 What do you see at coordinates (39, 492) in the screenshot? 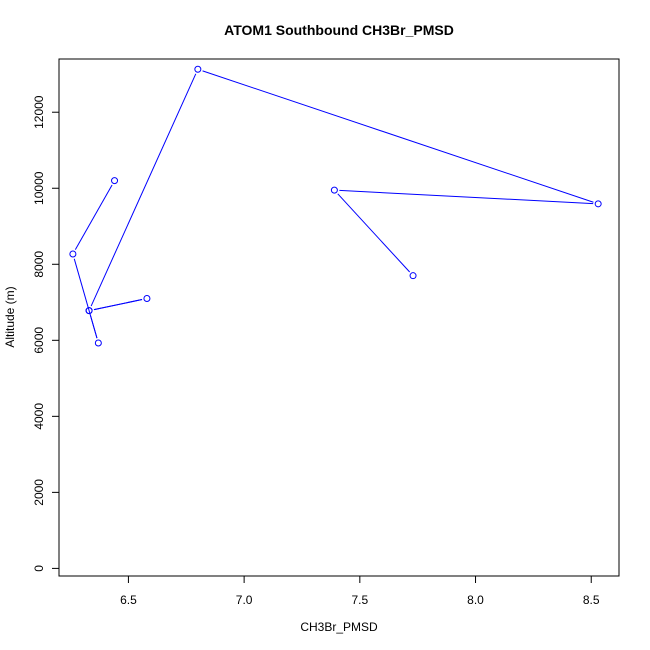
I see `y-tick-label: 2000` at bounding box center [39, 492].